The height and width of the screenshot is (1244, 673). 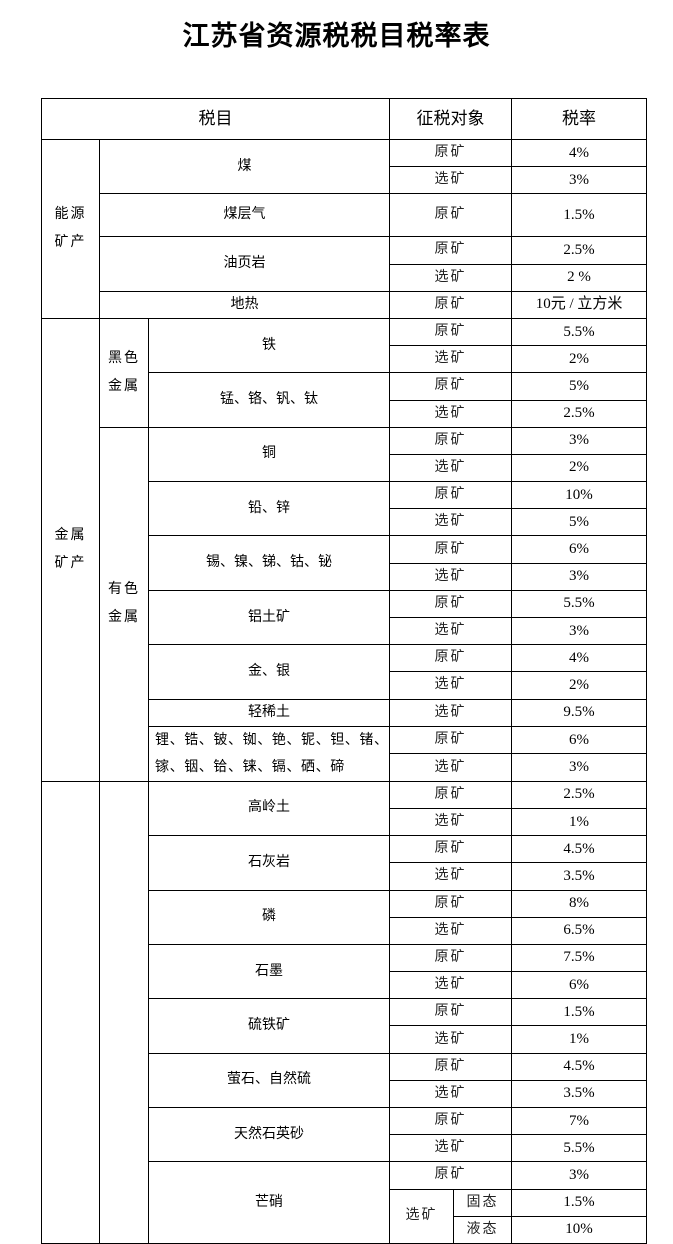 I want to click on tax-item-name-text: 金、银, so click(x=269, y=671).